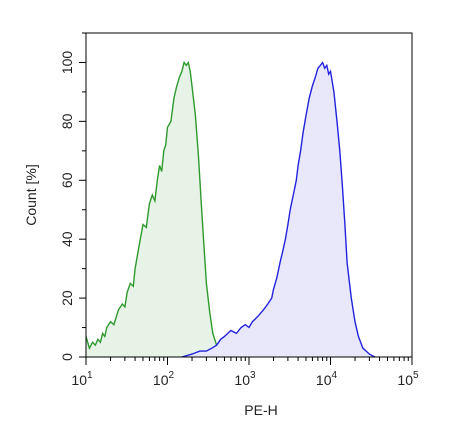  Describe the element at coordinates (408, 379) in the screenshot. I see `x-tick-label: 10⁵` at that location.